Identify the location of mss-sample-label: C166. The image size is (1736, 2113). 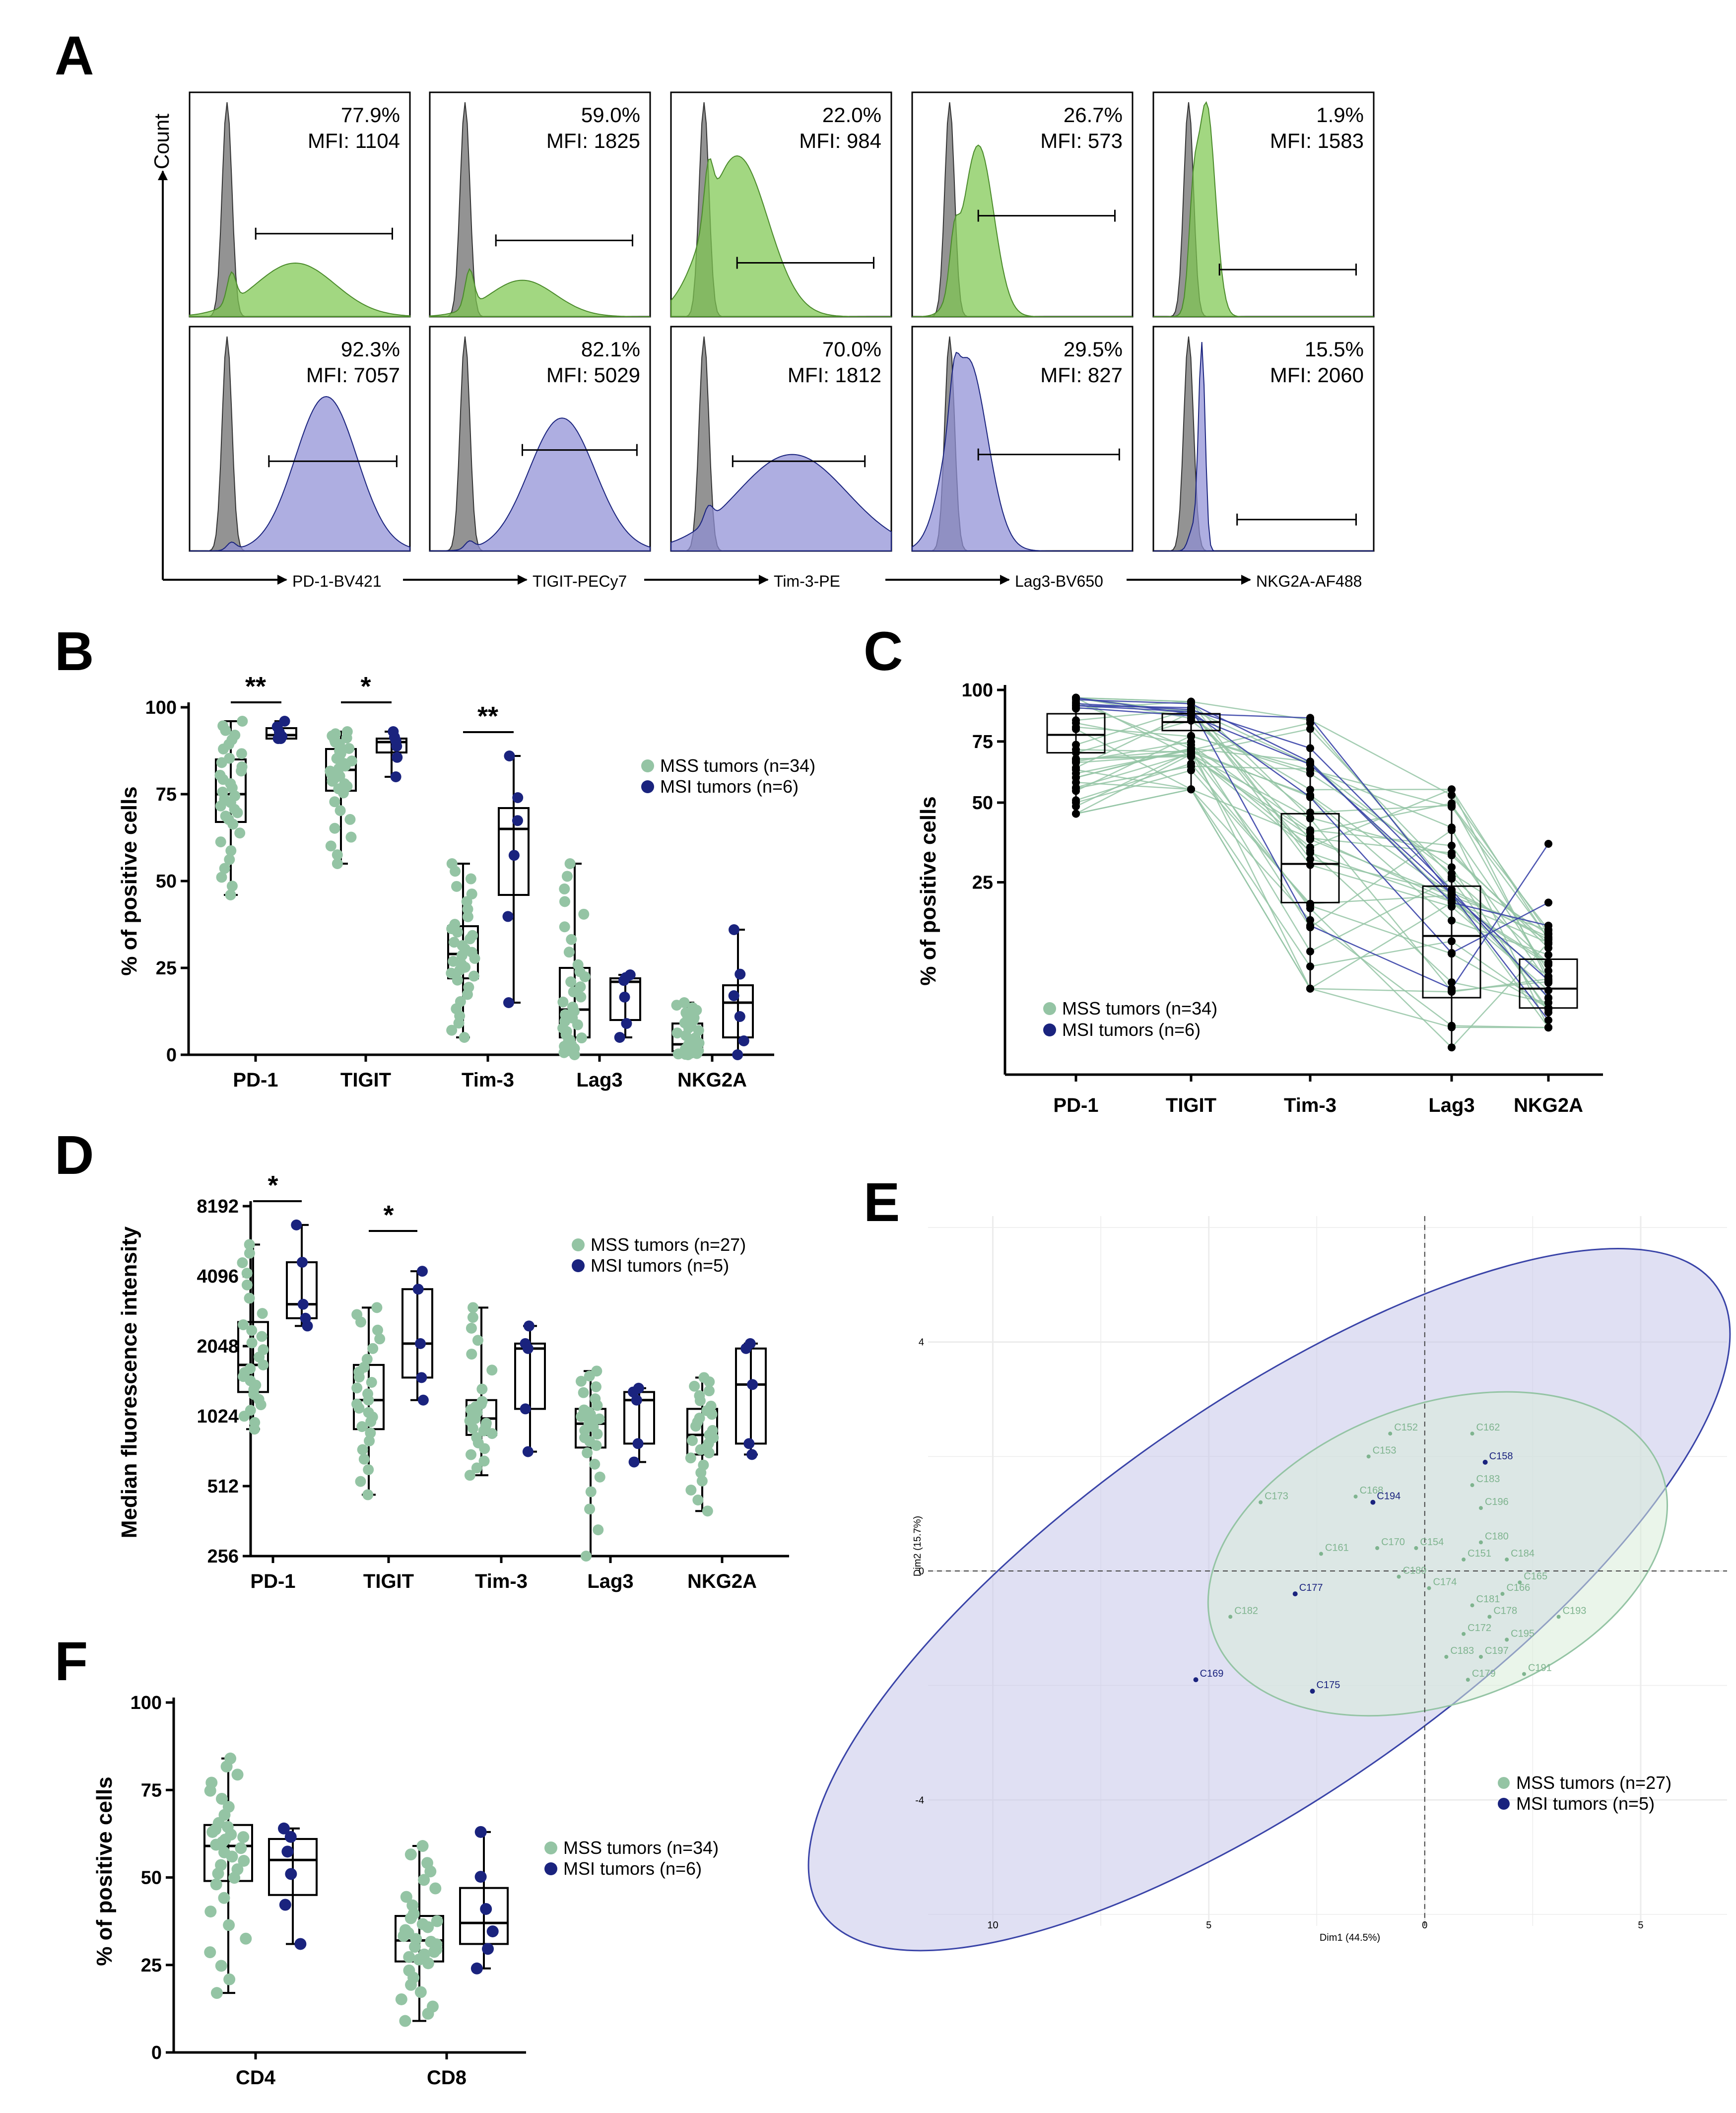
(1518, 1588).